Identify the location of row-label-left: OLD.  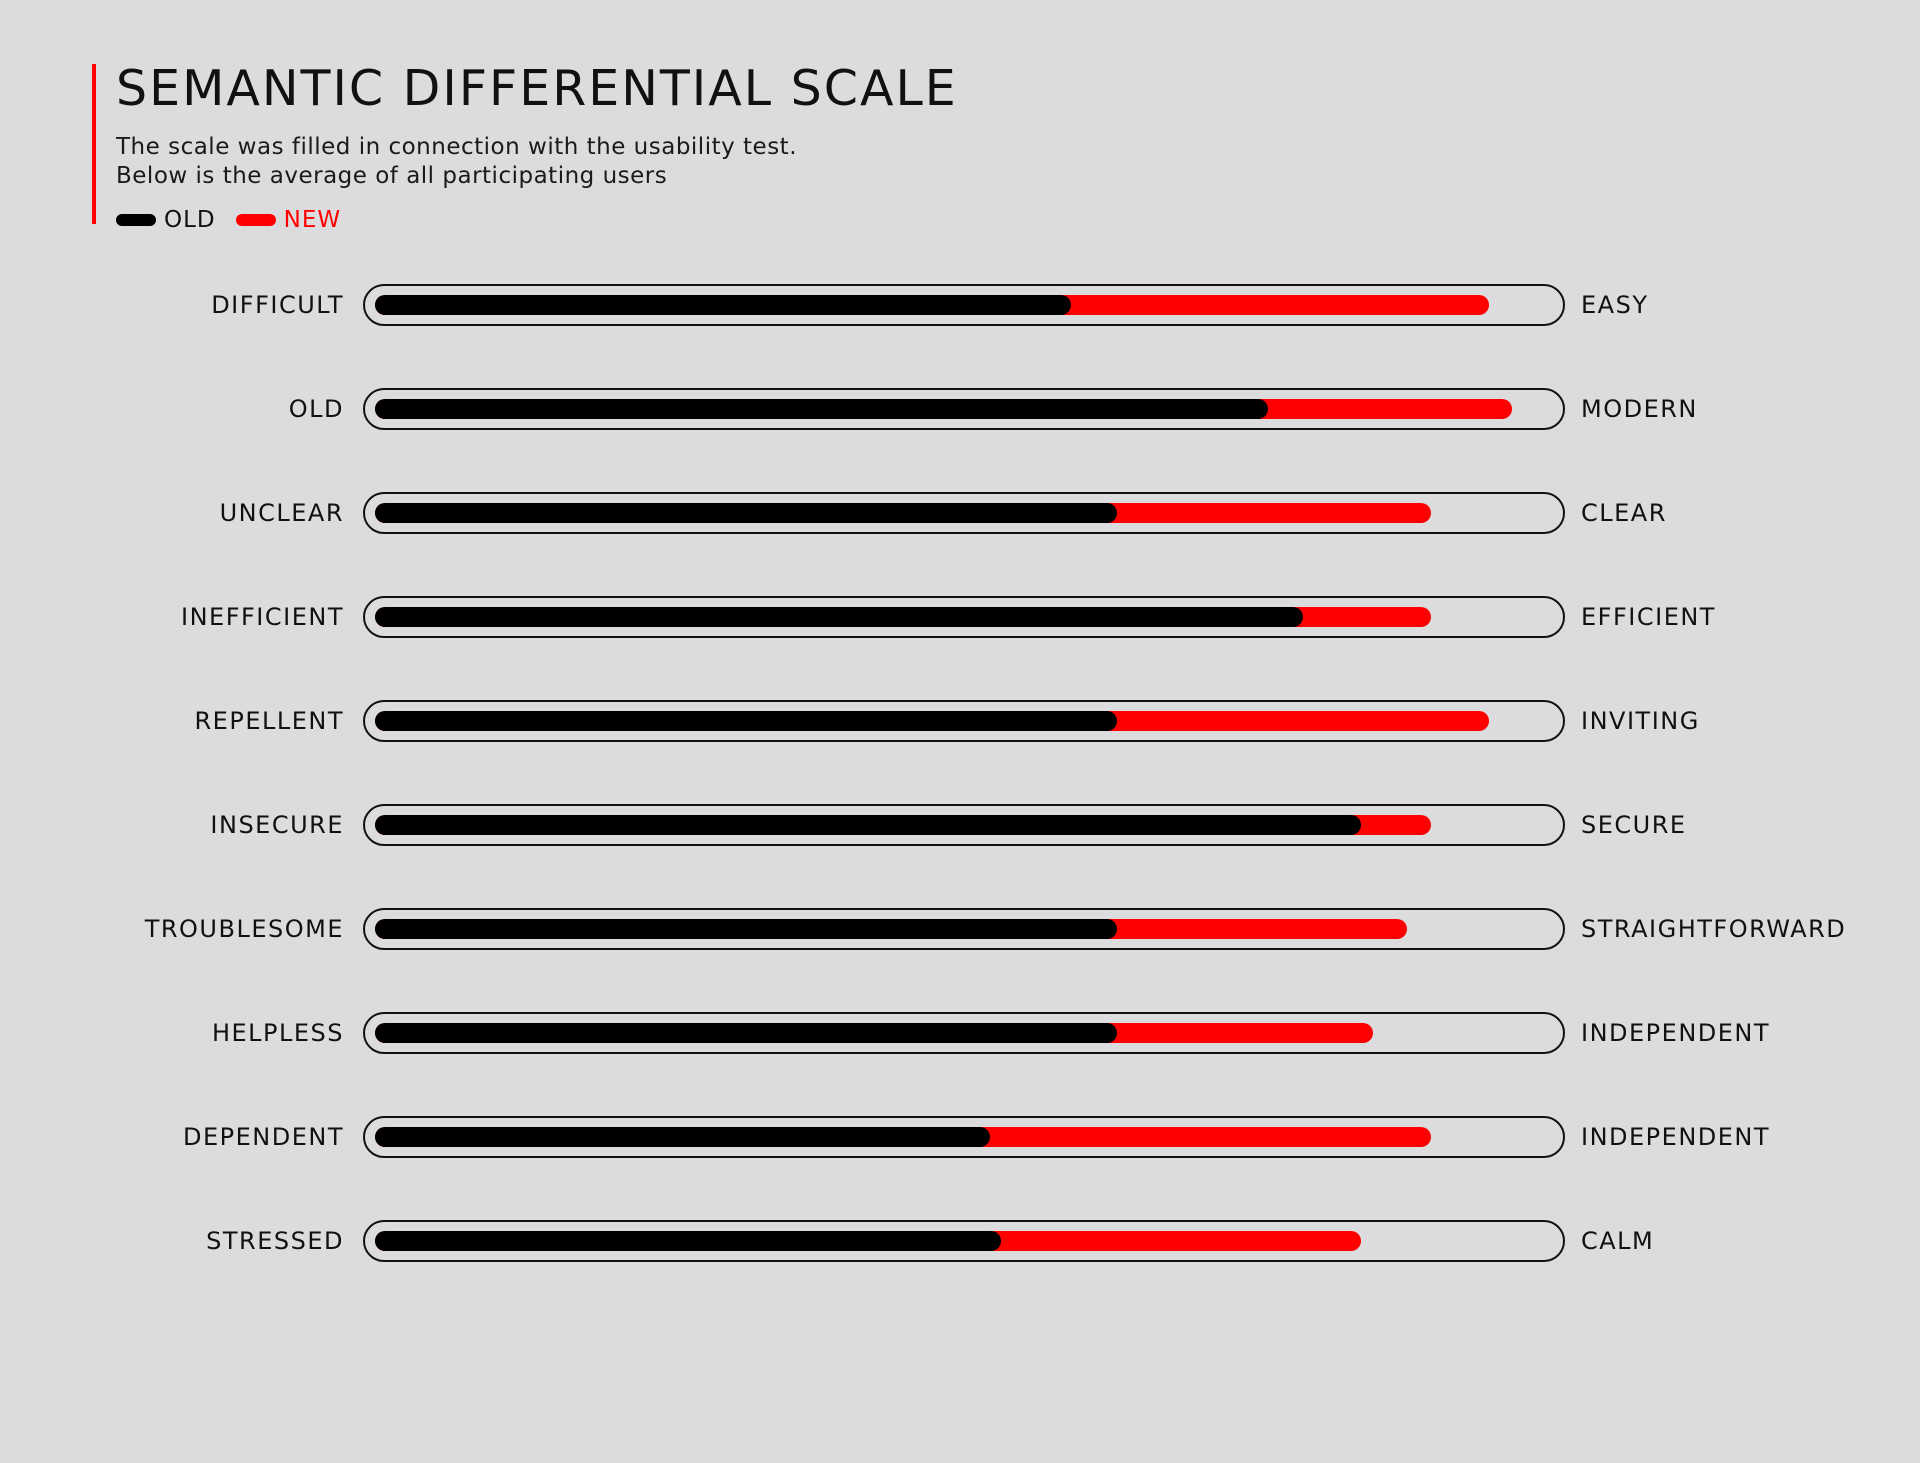
(316, 409).